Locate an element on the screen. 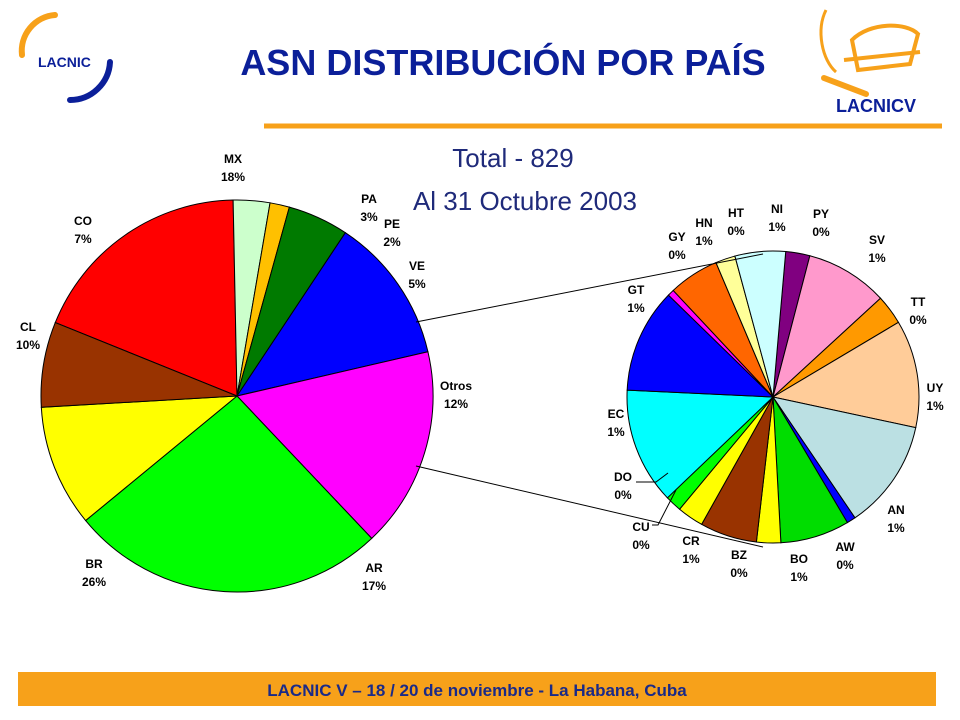 The height and width of the screenshot is (720, 960). slice-pct-ht: 0% is located at coordinates (736, 231).